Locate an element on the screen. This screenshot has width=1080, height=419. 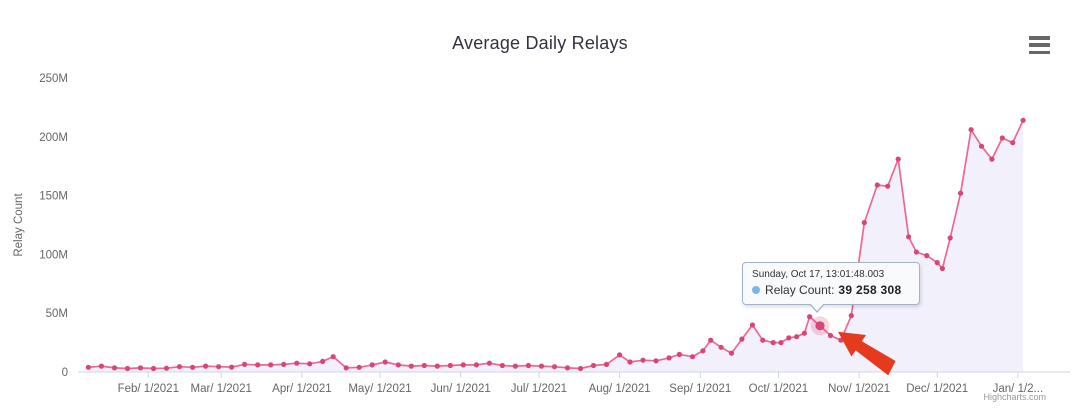
highcharts-credits-link: Highcharts.com is located at coordinates (1014, 397).